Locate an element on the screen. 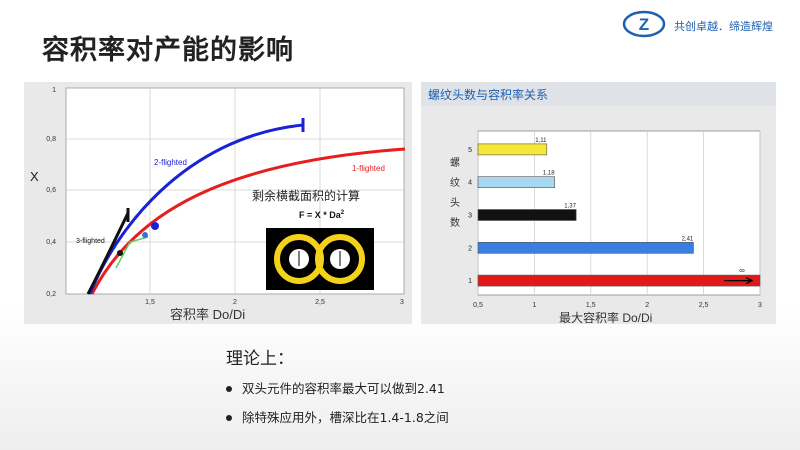 Image resolution: width=800 pixels, height=450 pixels. x-tick-label: 1 is located at coordinates (534, 305).